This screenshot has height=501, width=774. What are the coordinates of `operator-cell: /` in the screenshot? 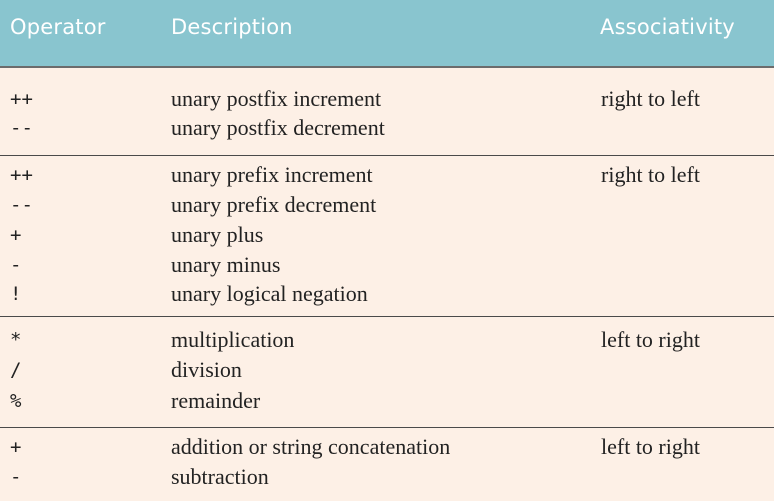 It's located at (16, 370).